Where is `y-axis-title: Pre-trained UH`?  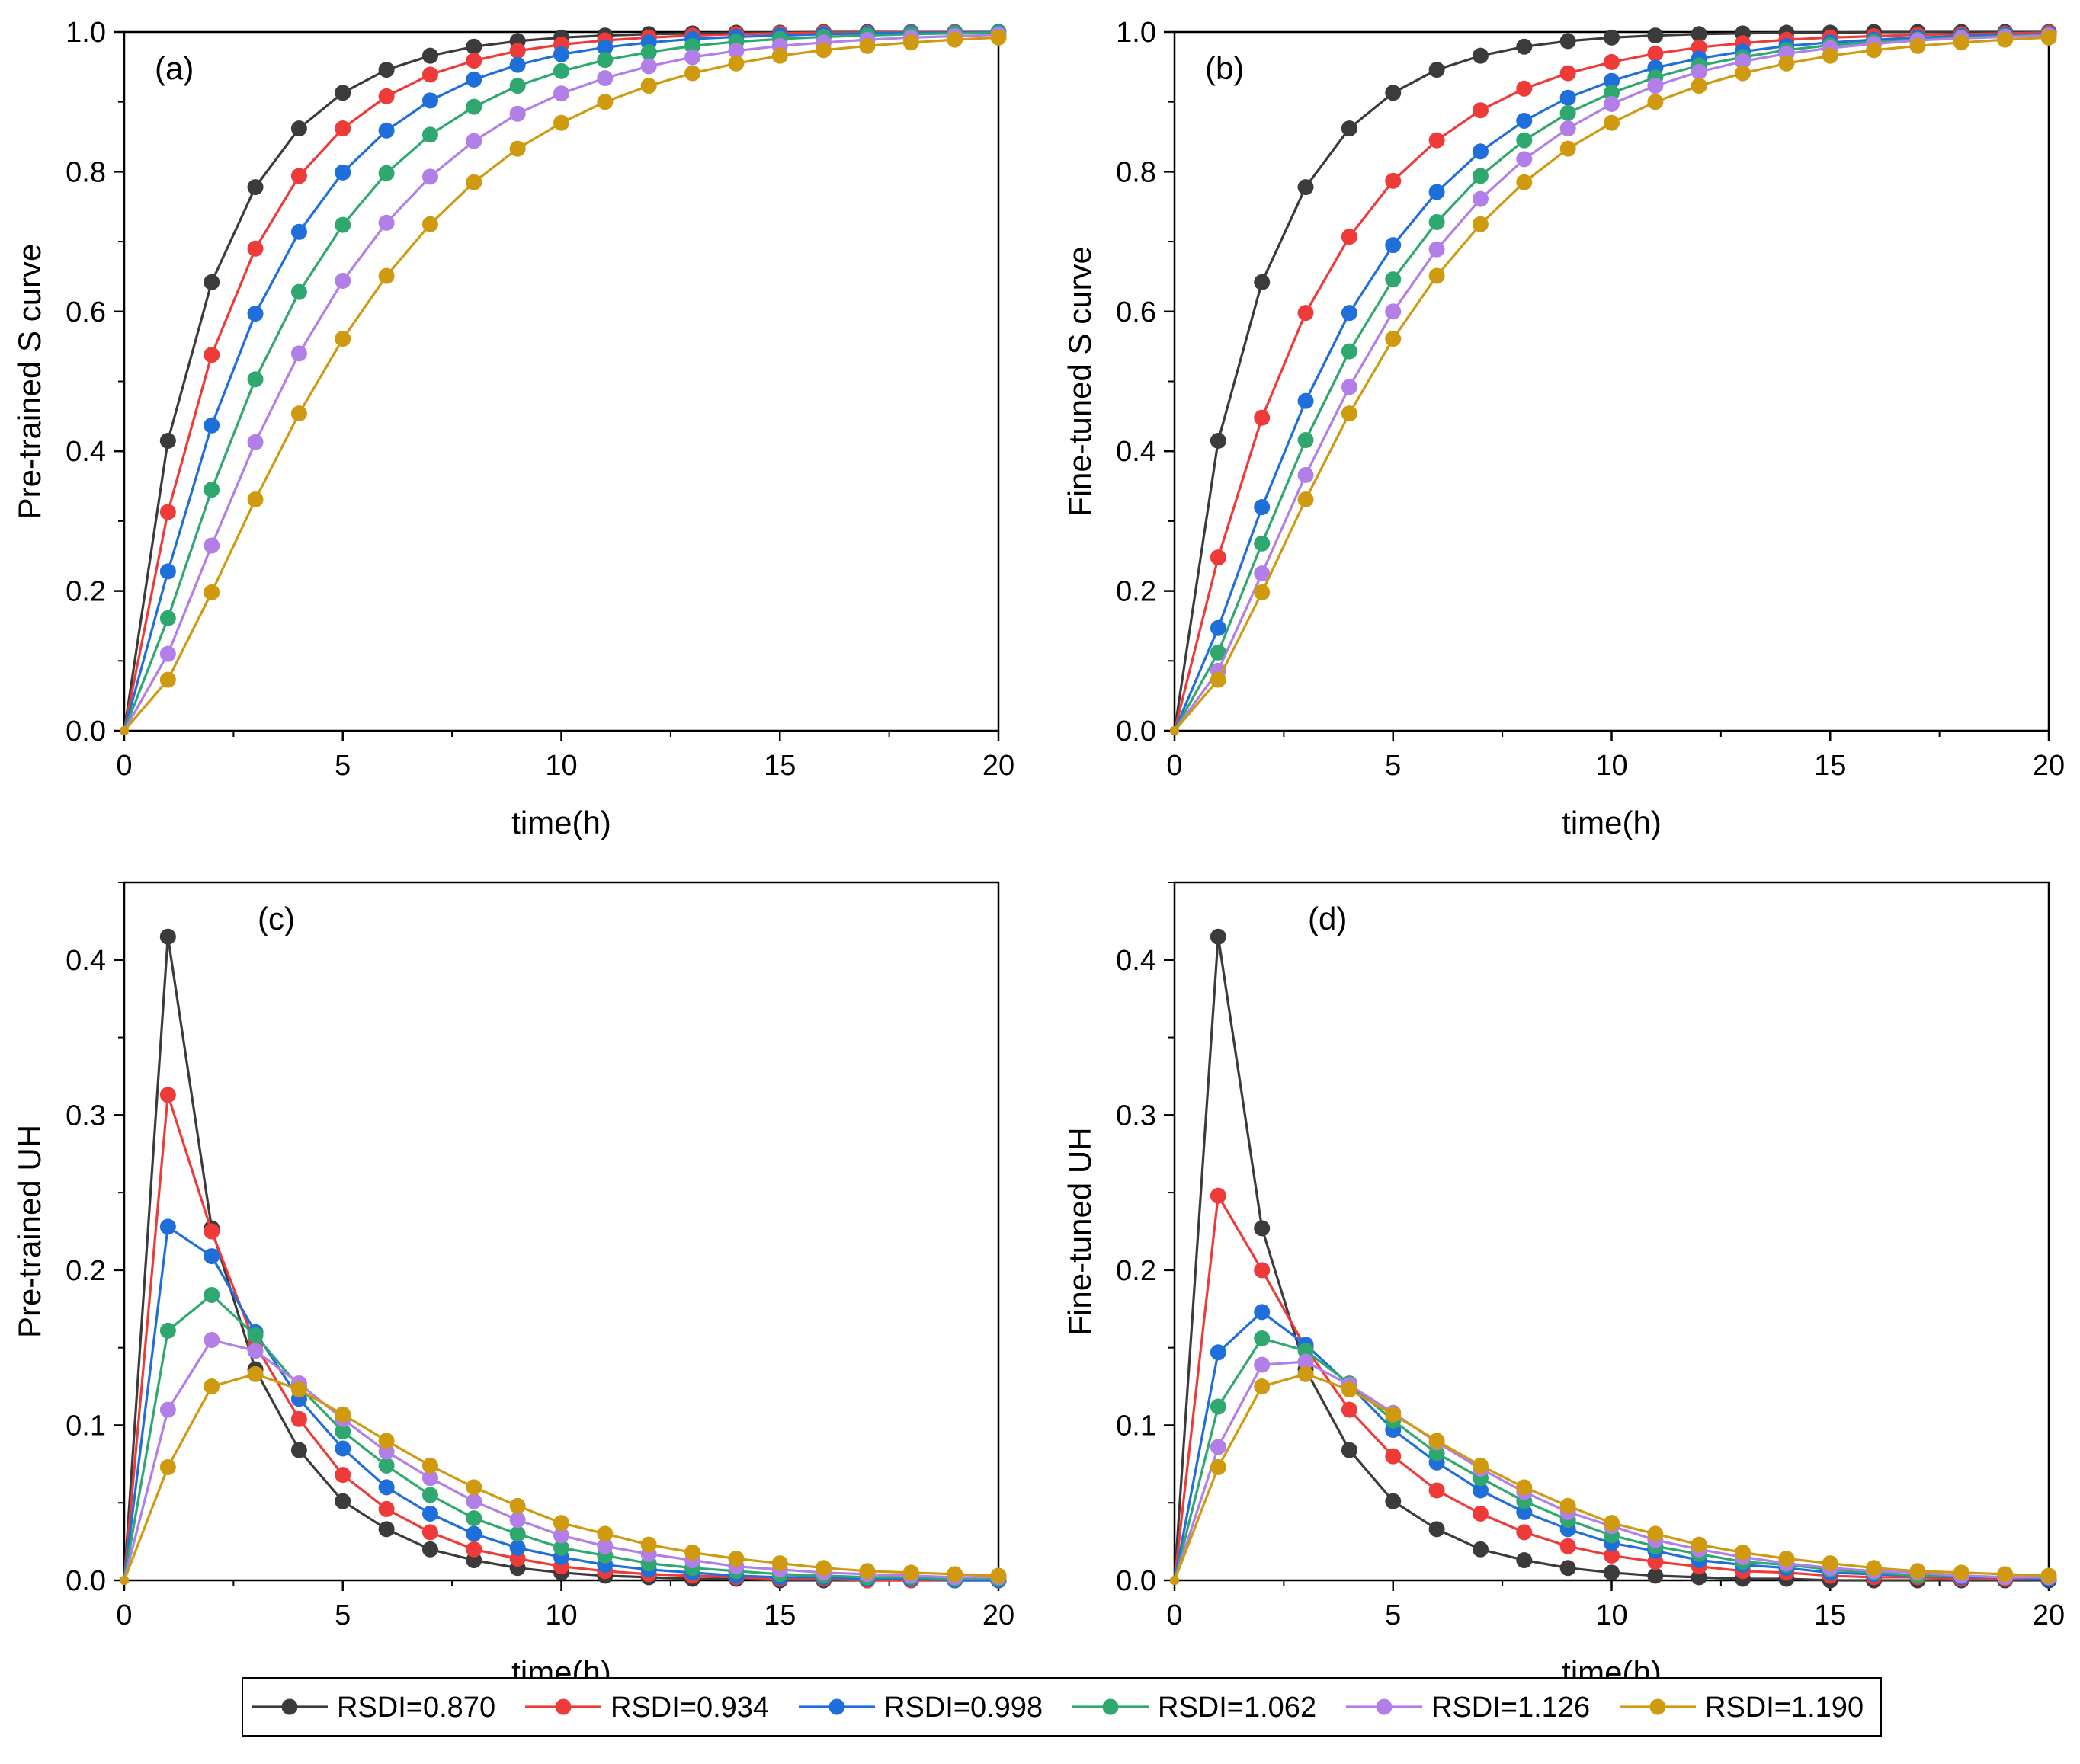 y-axis-title: Pre-trained UH is located at coordinates (29, 1232).